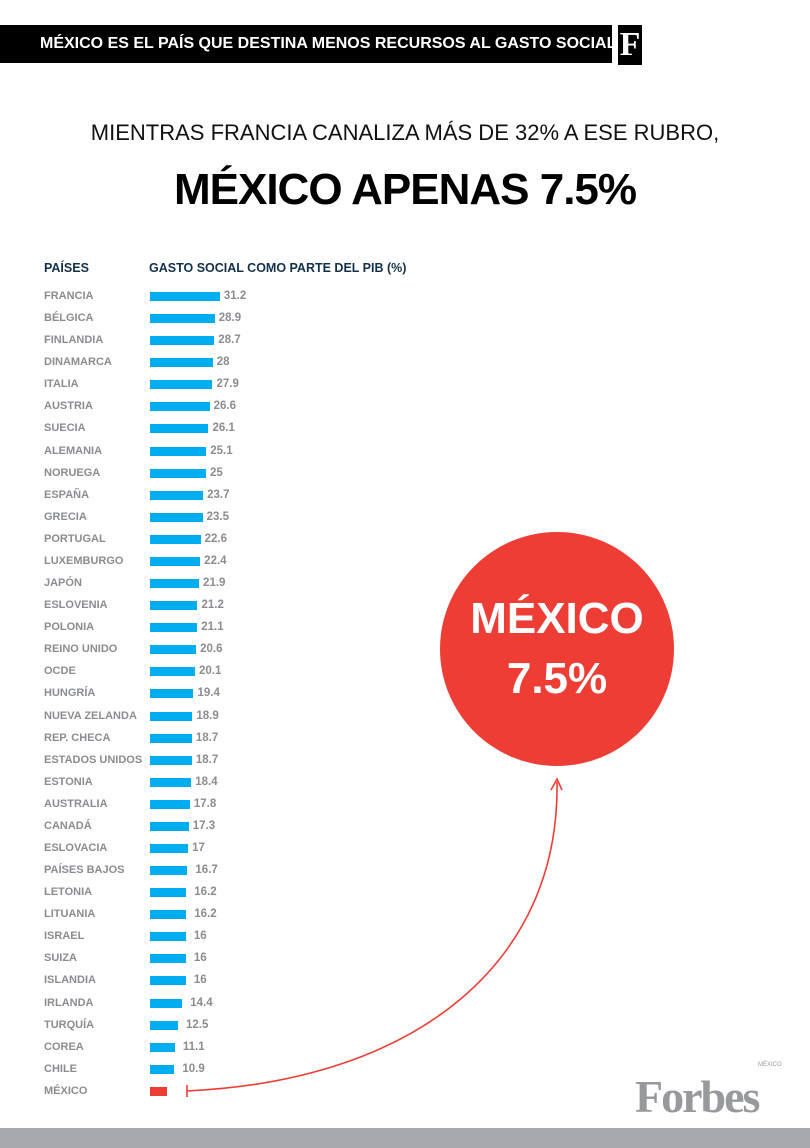  I want to click on value-label: 28.7, so click(229, 340).